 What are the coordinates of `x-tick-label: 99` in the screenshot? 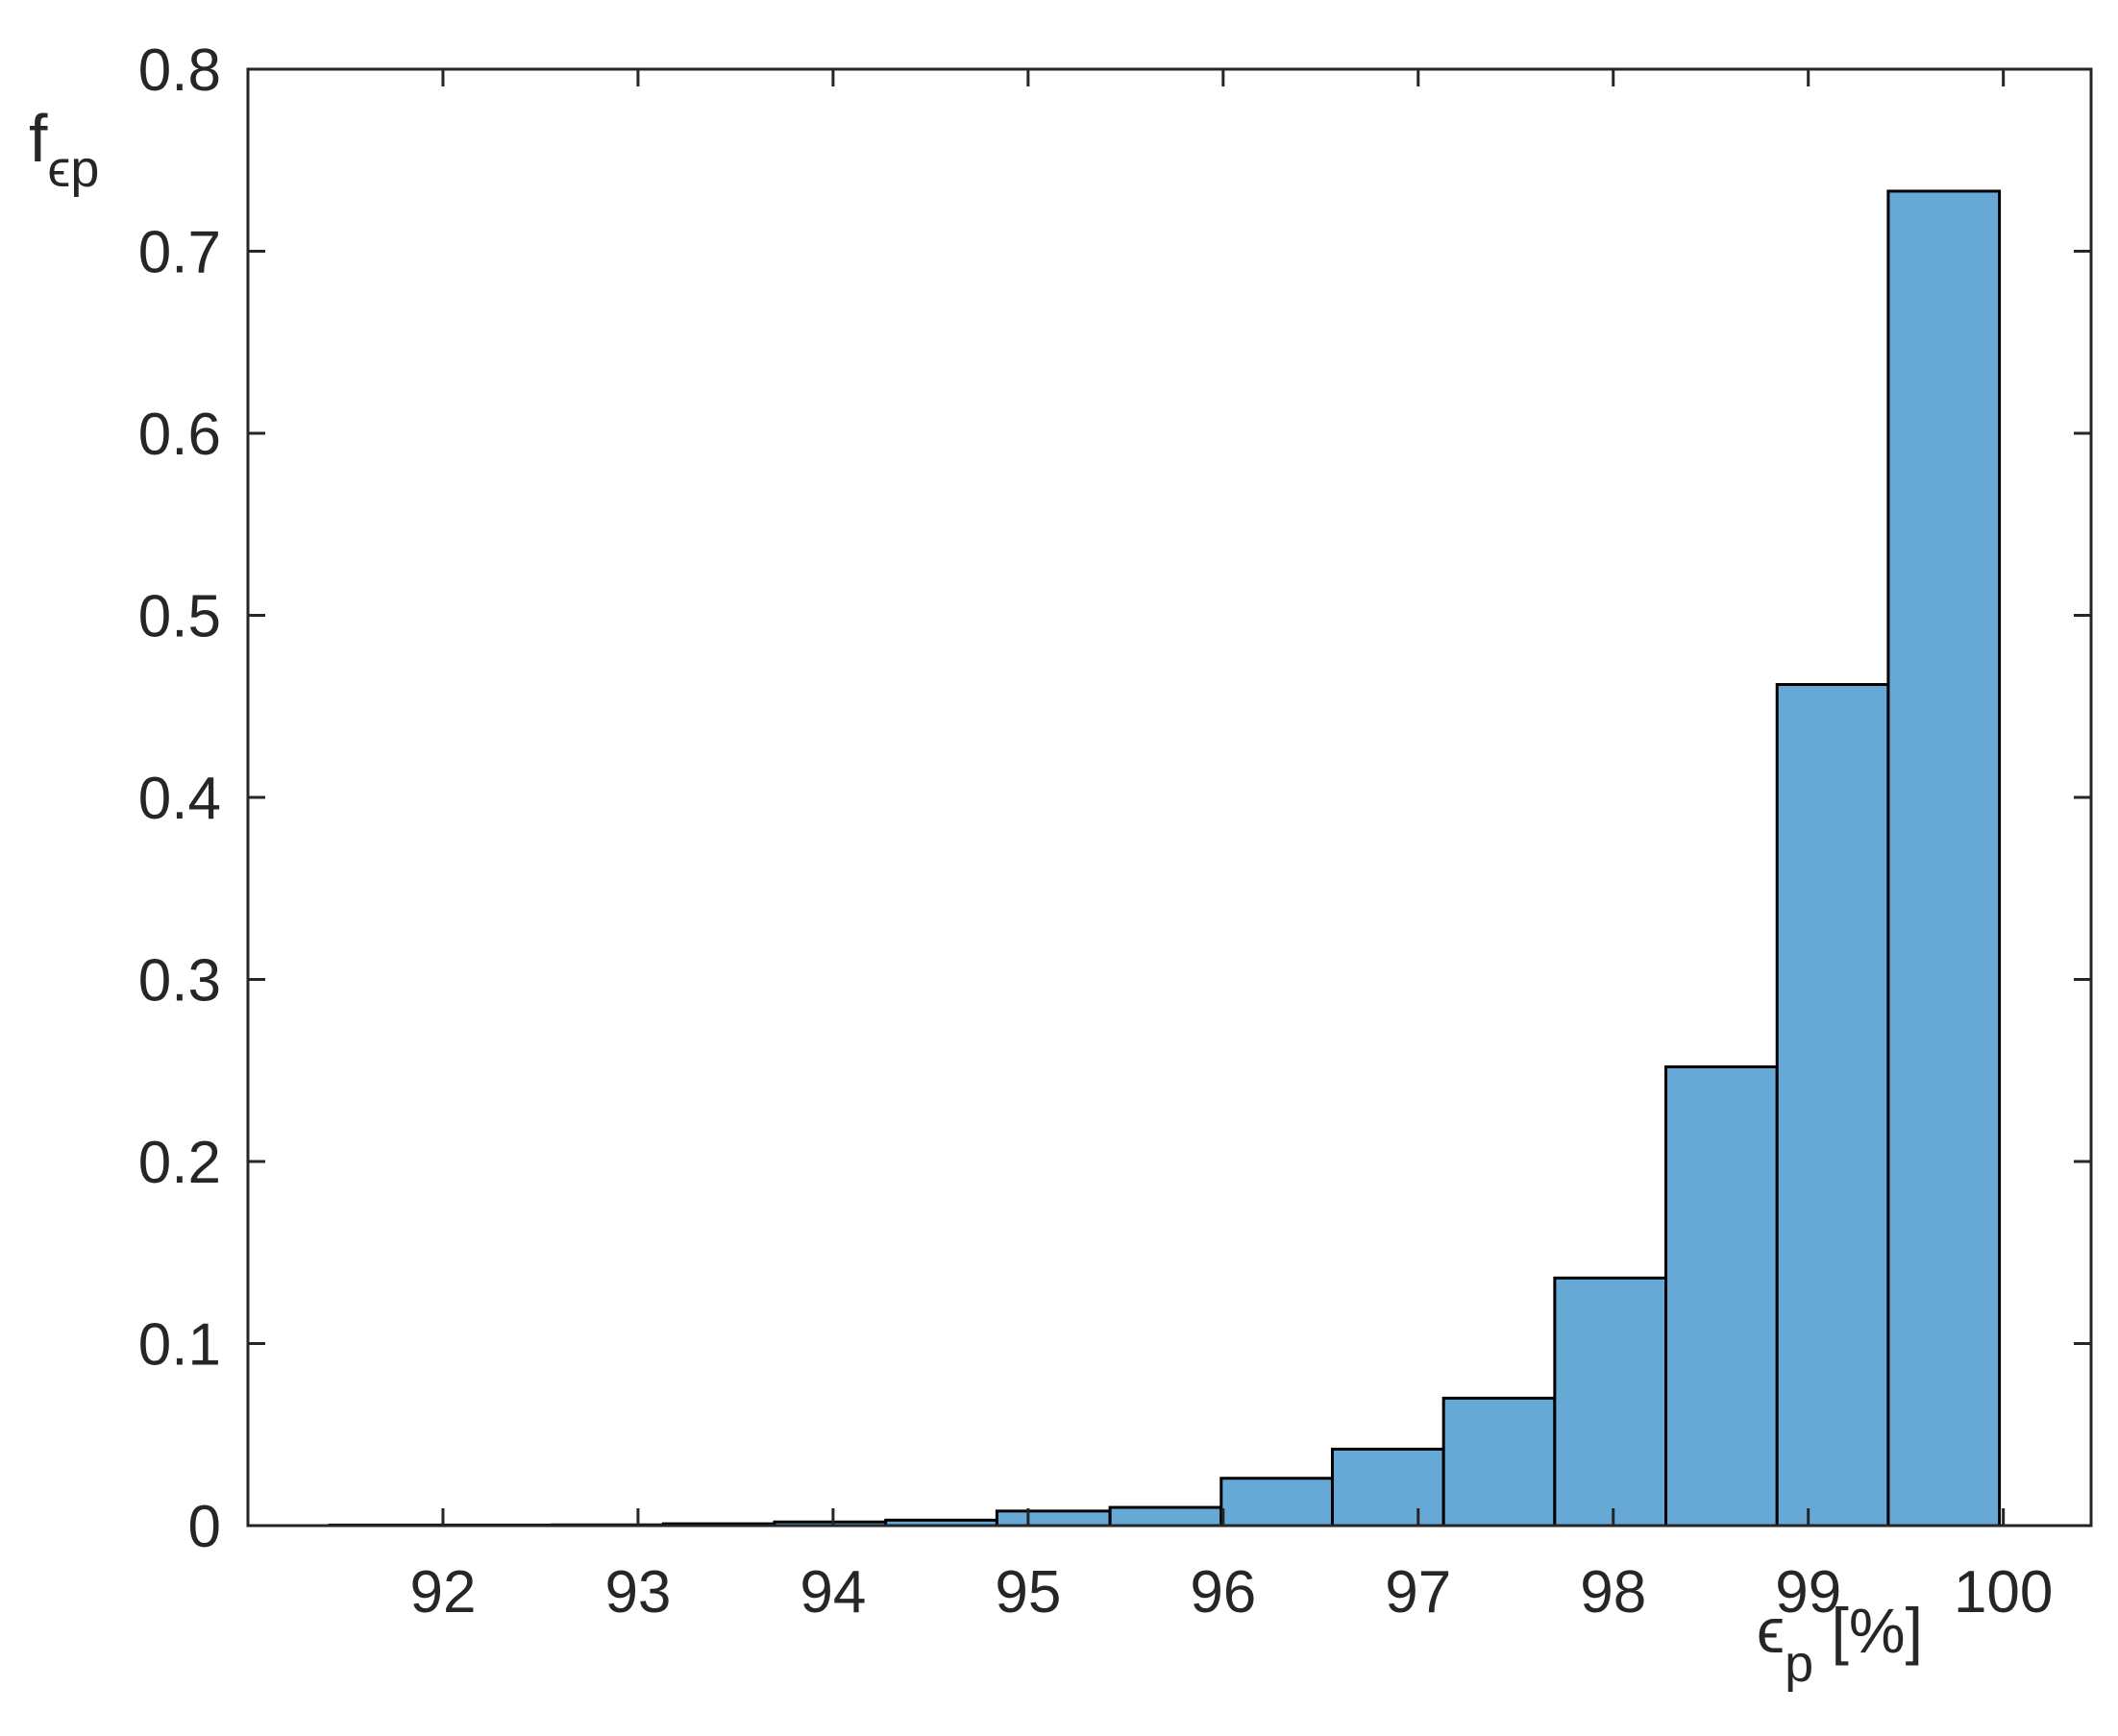 It's located at (1808, 1592).